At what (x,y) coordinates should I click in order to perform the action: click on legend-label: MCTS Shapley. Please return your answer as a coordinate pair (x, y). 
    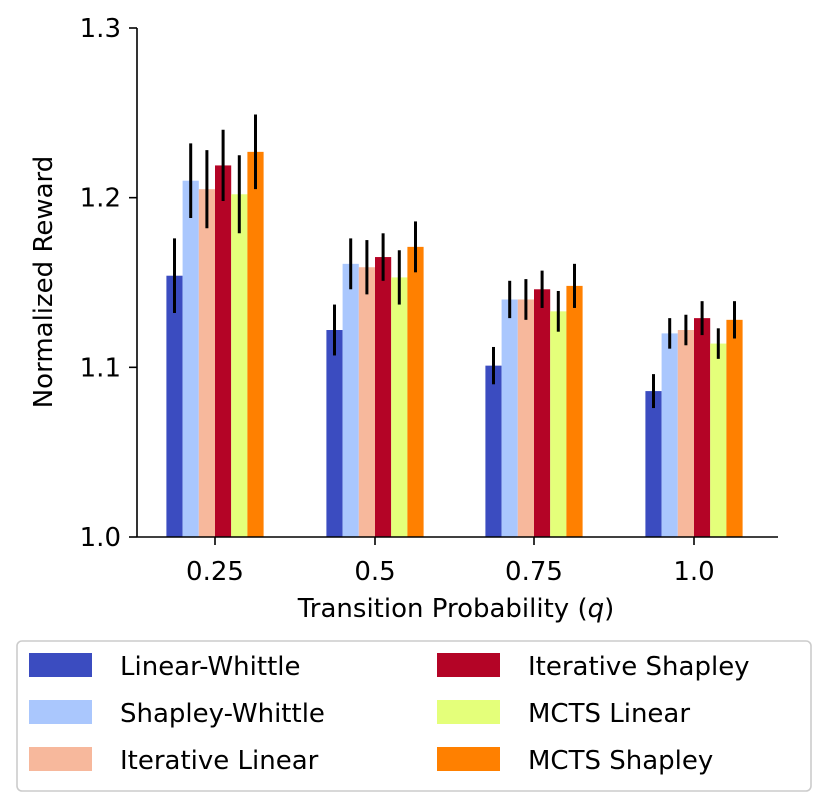
    Looking at the image, I should click on (620, 761).